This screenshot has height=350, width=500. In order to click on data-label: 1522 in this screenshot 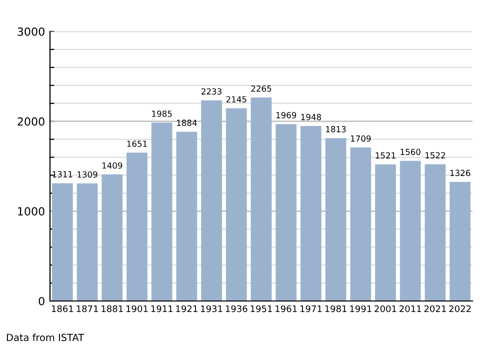, I will do `click(435, 155)`.